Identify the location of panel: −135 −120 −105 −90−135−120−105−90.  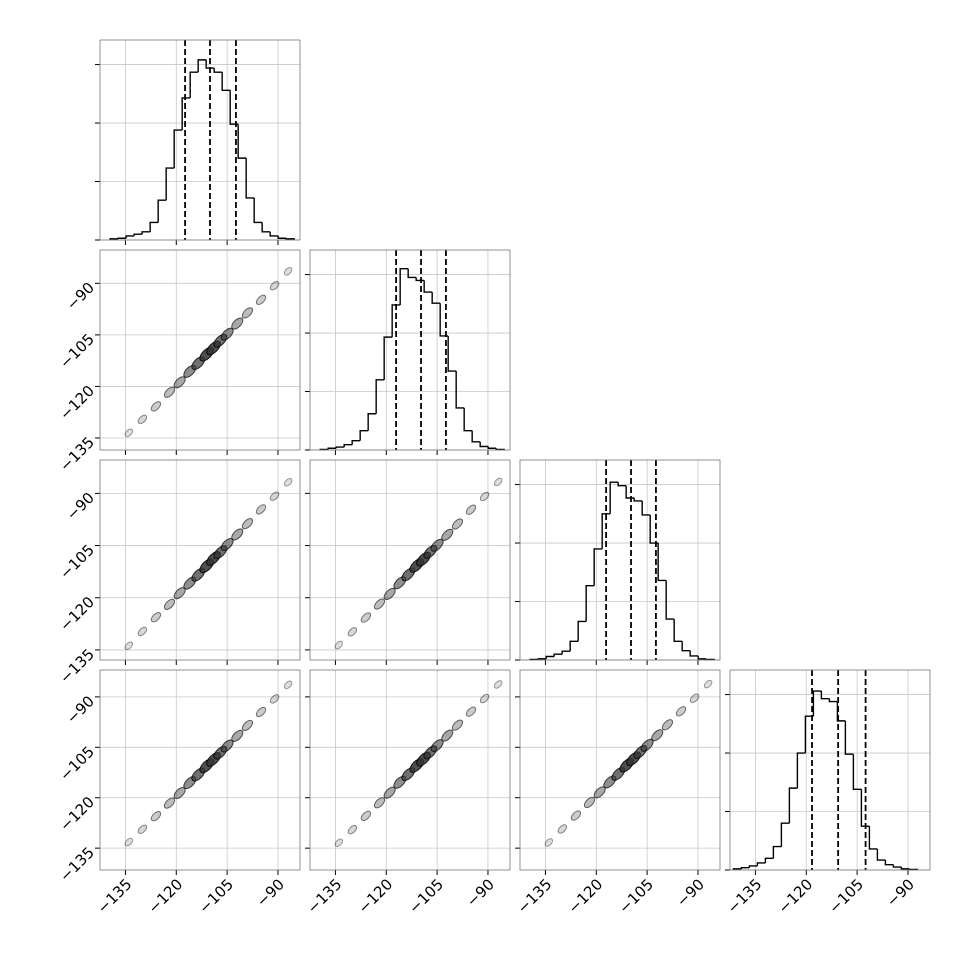
(178, 793).